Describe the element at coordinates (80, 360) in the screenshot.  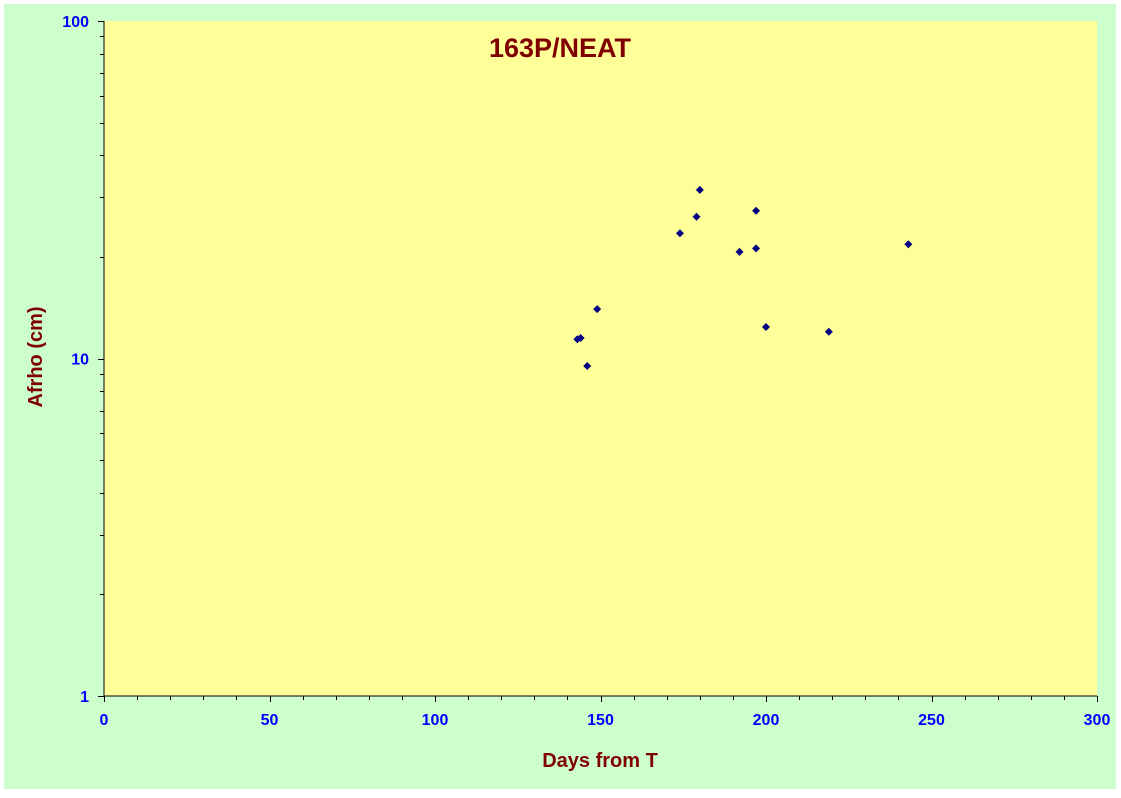
I see `y-tick-label: 10` at that location.